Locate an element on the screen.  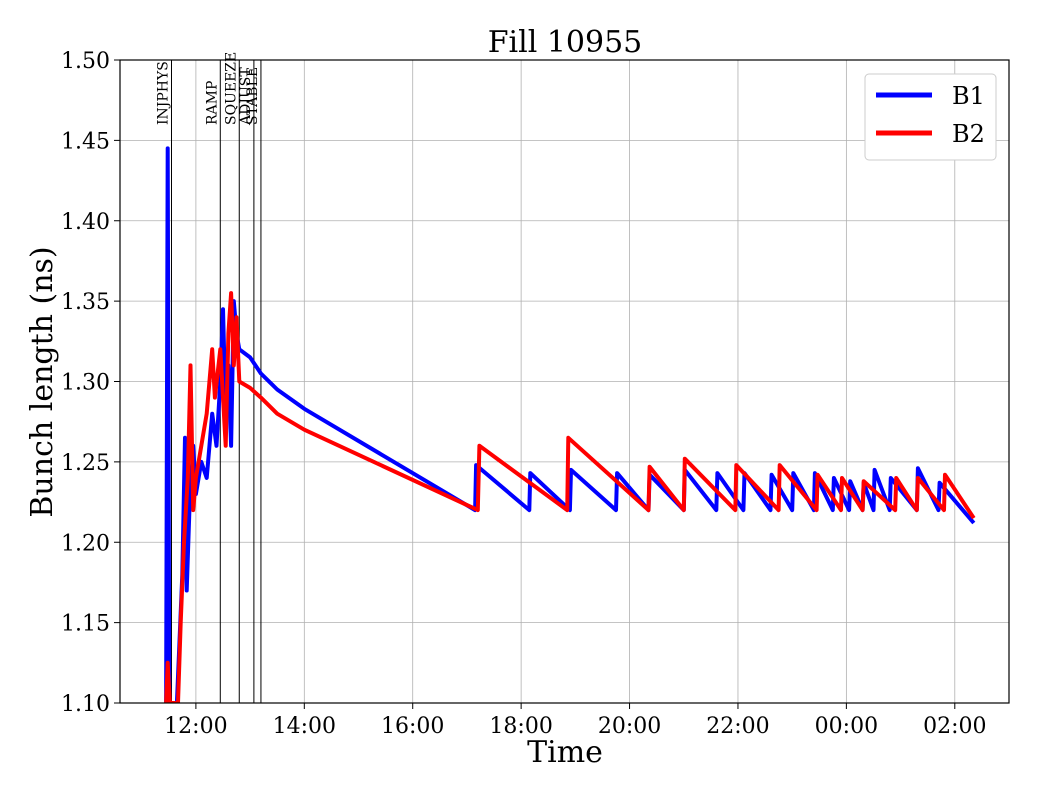
y-tick-label: 1.35 is located at coordinates (85, 302).